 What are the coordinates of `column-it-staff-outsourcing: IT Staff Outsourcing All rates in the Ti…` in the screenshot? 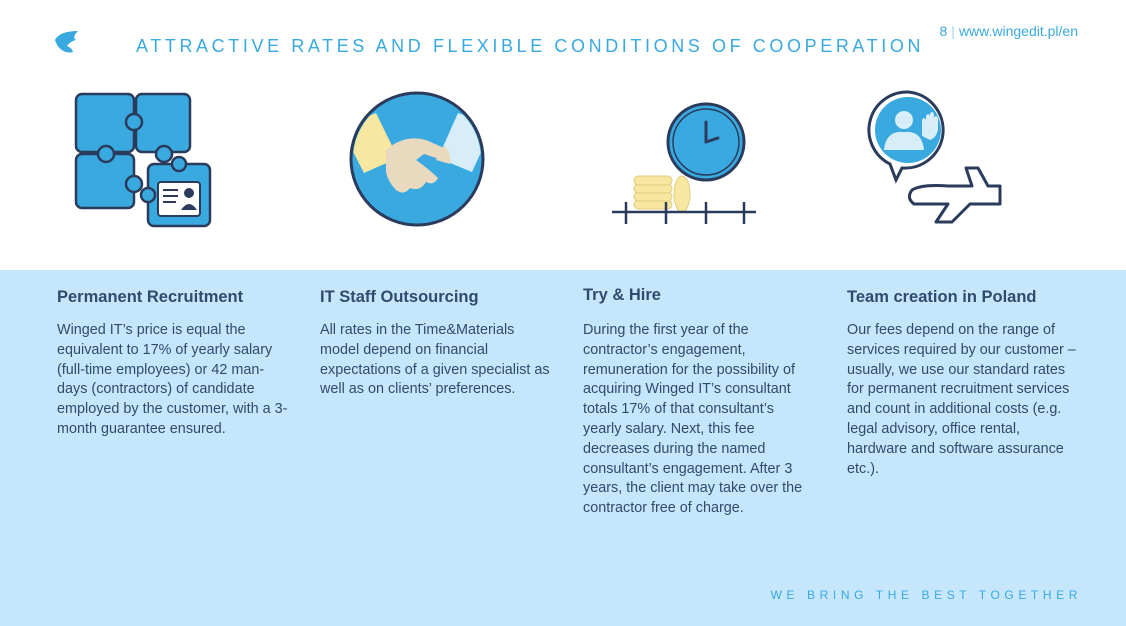 It's located at (436, 344).